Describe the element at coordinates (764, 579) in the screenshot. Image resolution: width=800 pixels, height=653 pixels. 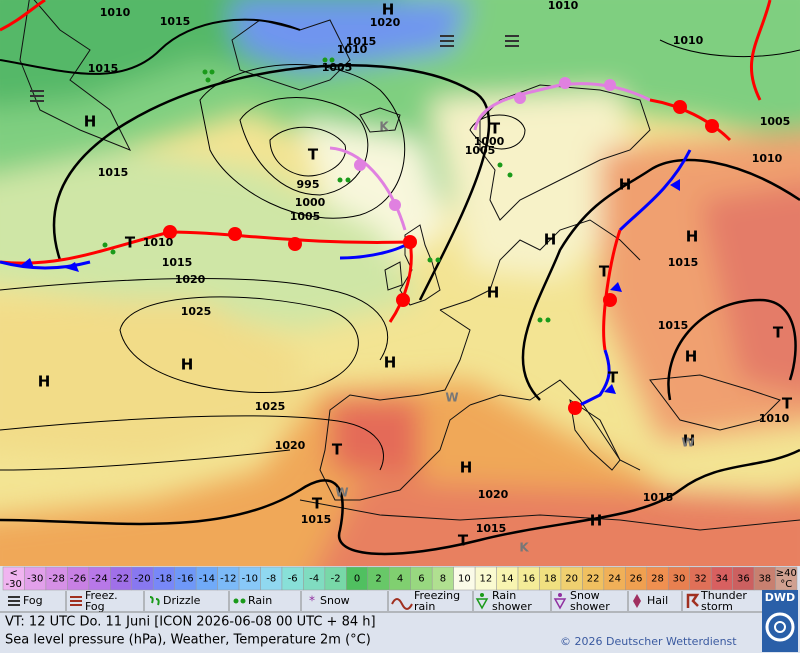
I see `scale-label: 38` at that location.